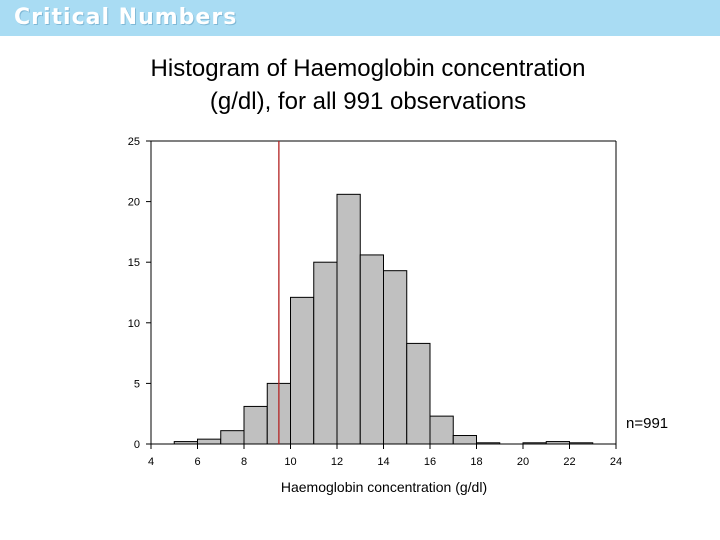 The width and height of the screenshot is (720, 540). Describe the element at coordinates (139, 293) in the screenshot. I see `y-axis: 0 5 10 15 20 25` at that location.